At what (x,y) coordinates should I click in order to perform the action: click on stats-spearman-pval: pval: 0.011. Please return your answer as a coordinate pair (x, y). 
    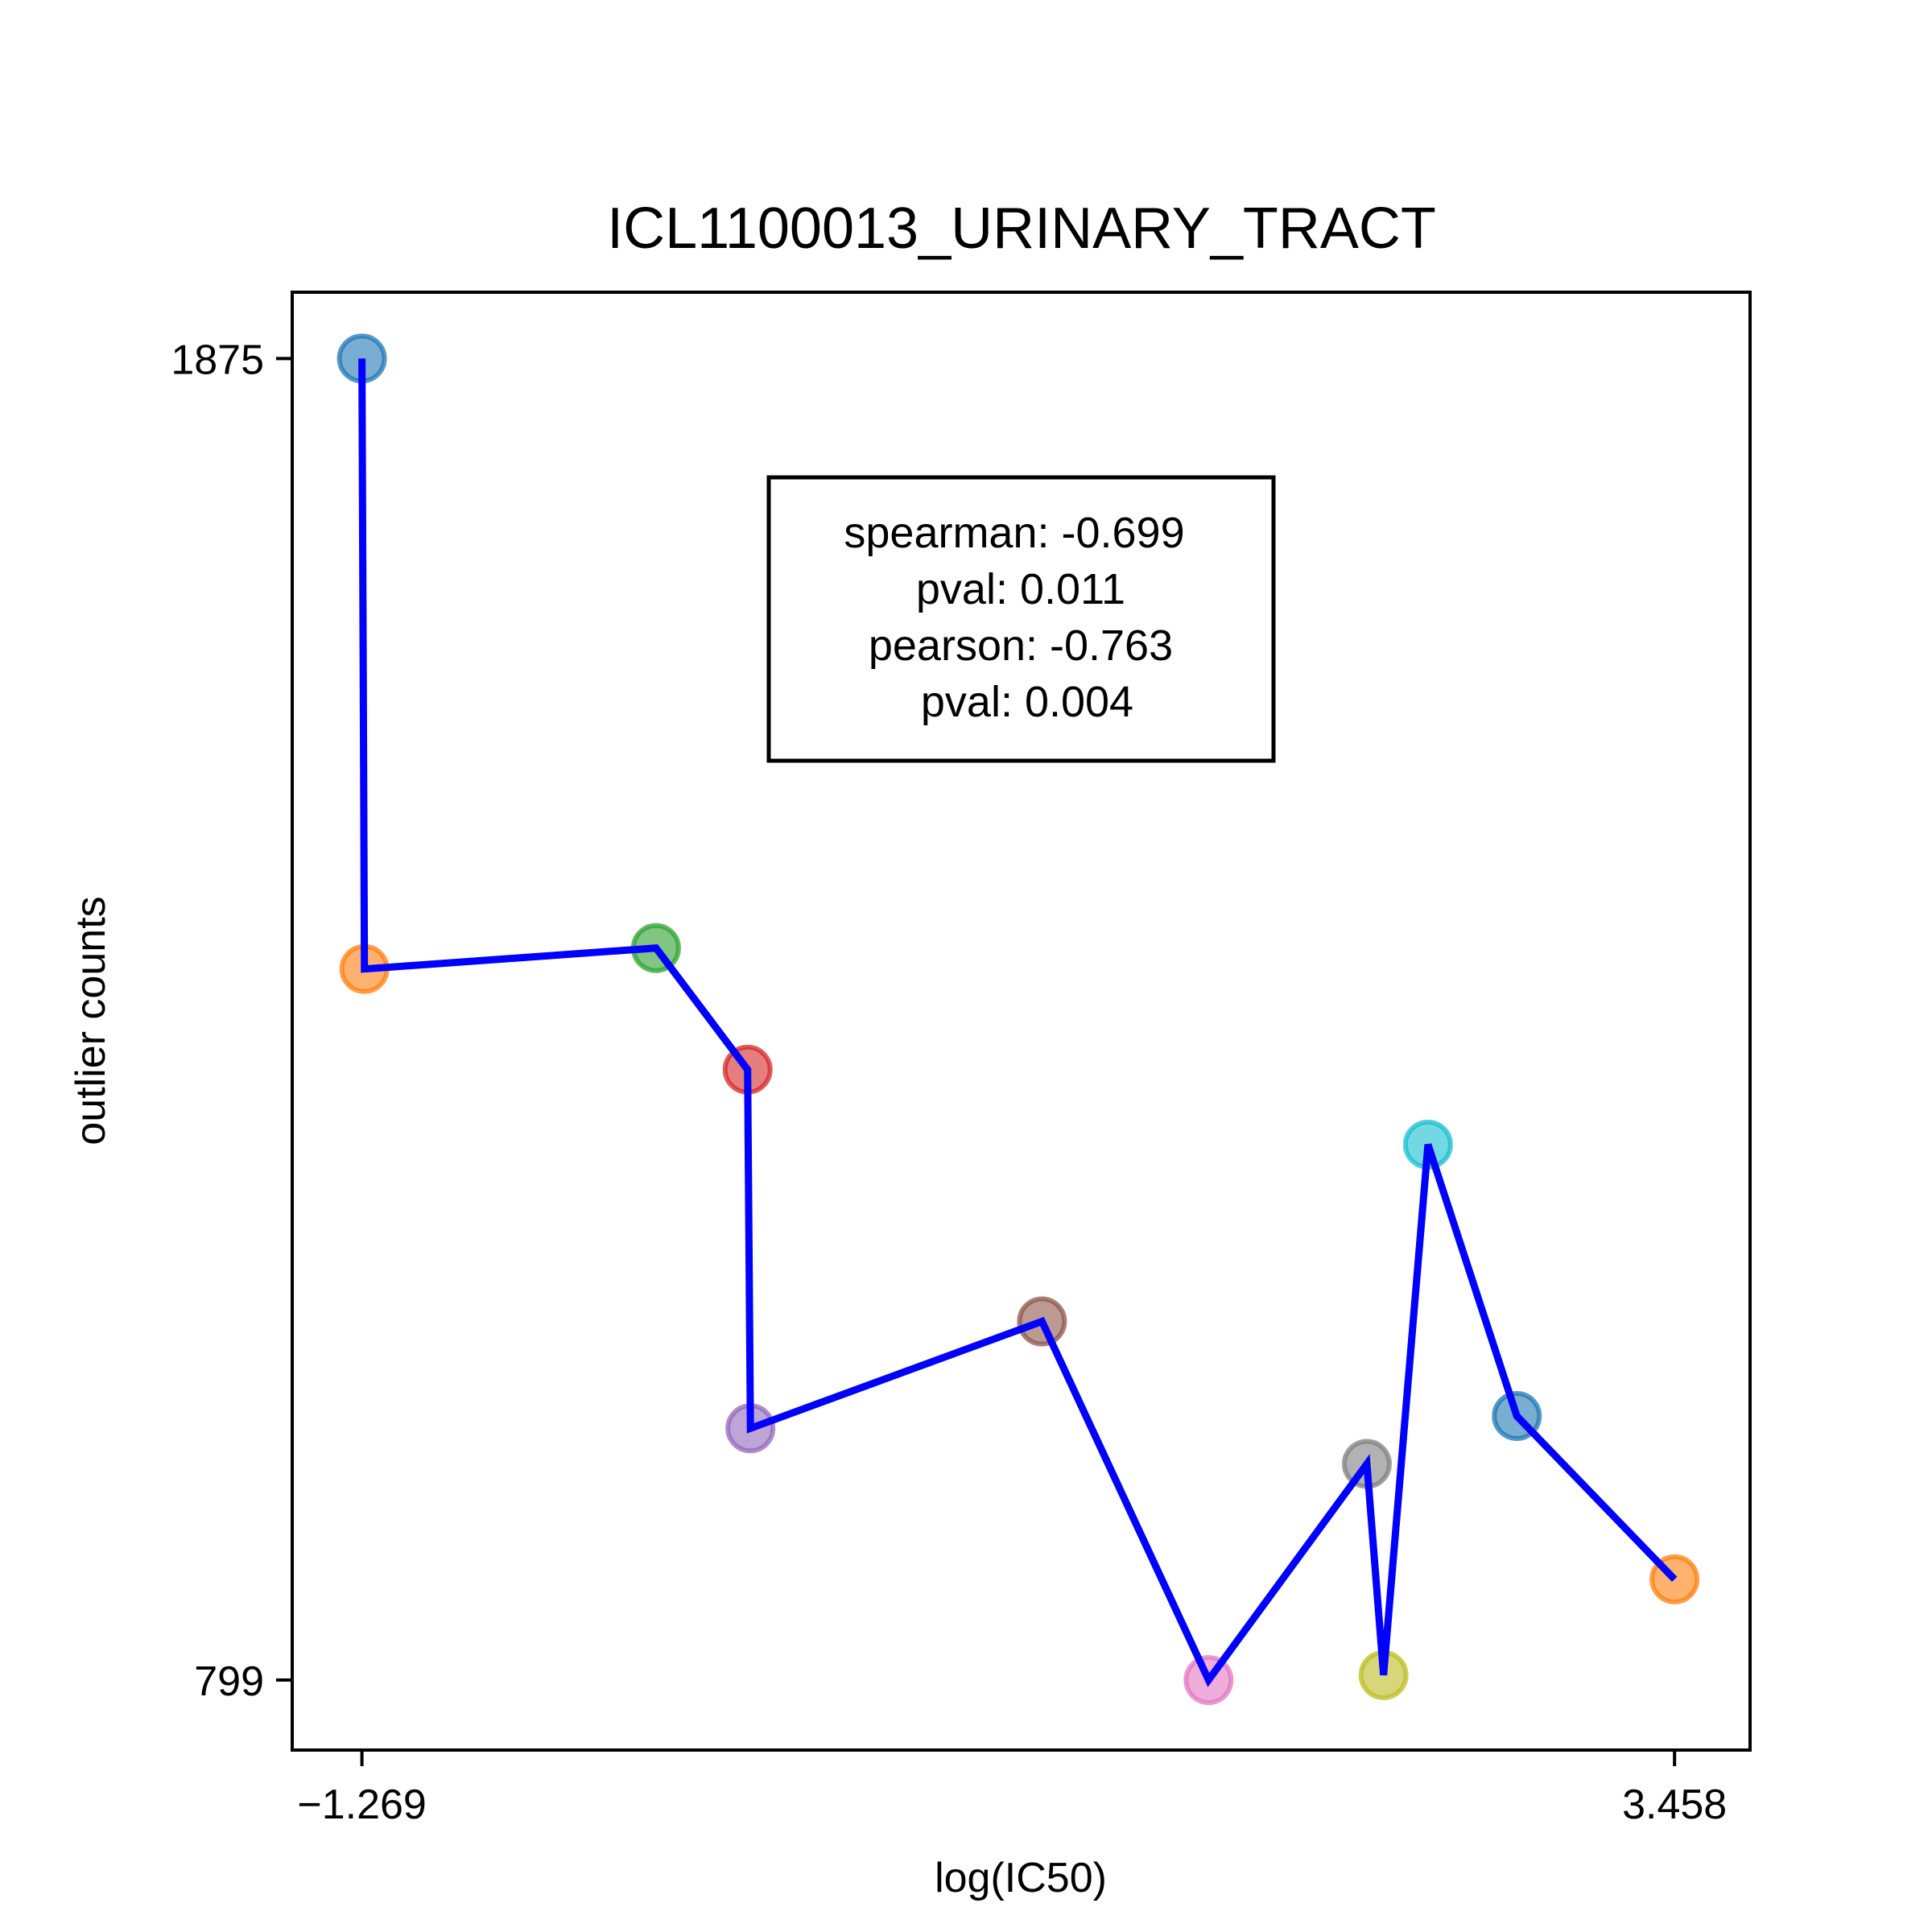
    Looking at the image, I should click on (1020, 589).